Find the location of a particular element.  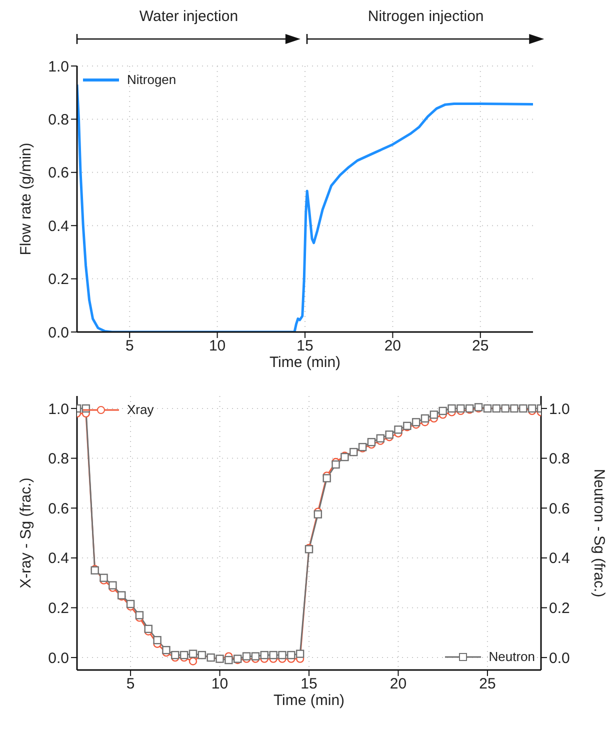

y-axis-title: Flow rate (g/min) is located at coordinates (26, 199).